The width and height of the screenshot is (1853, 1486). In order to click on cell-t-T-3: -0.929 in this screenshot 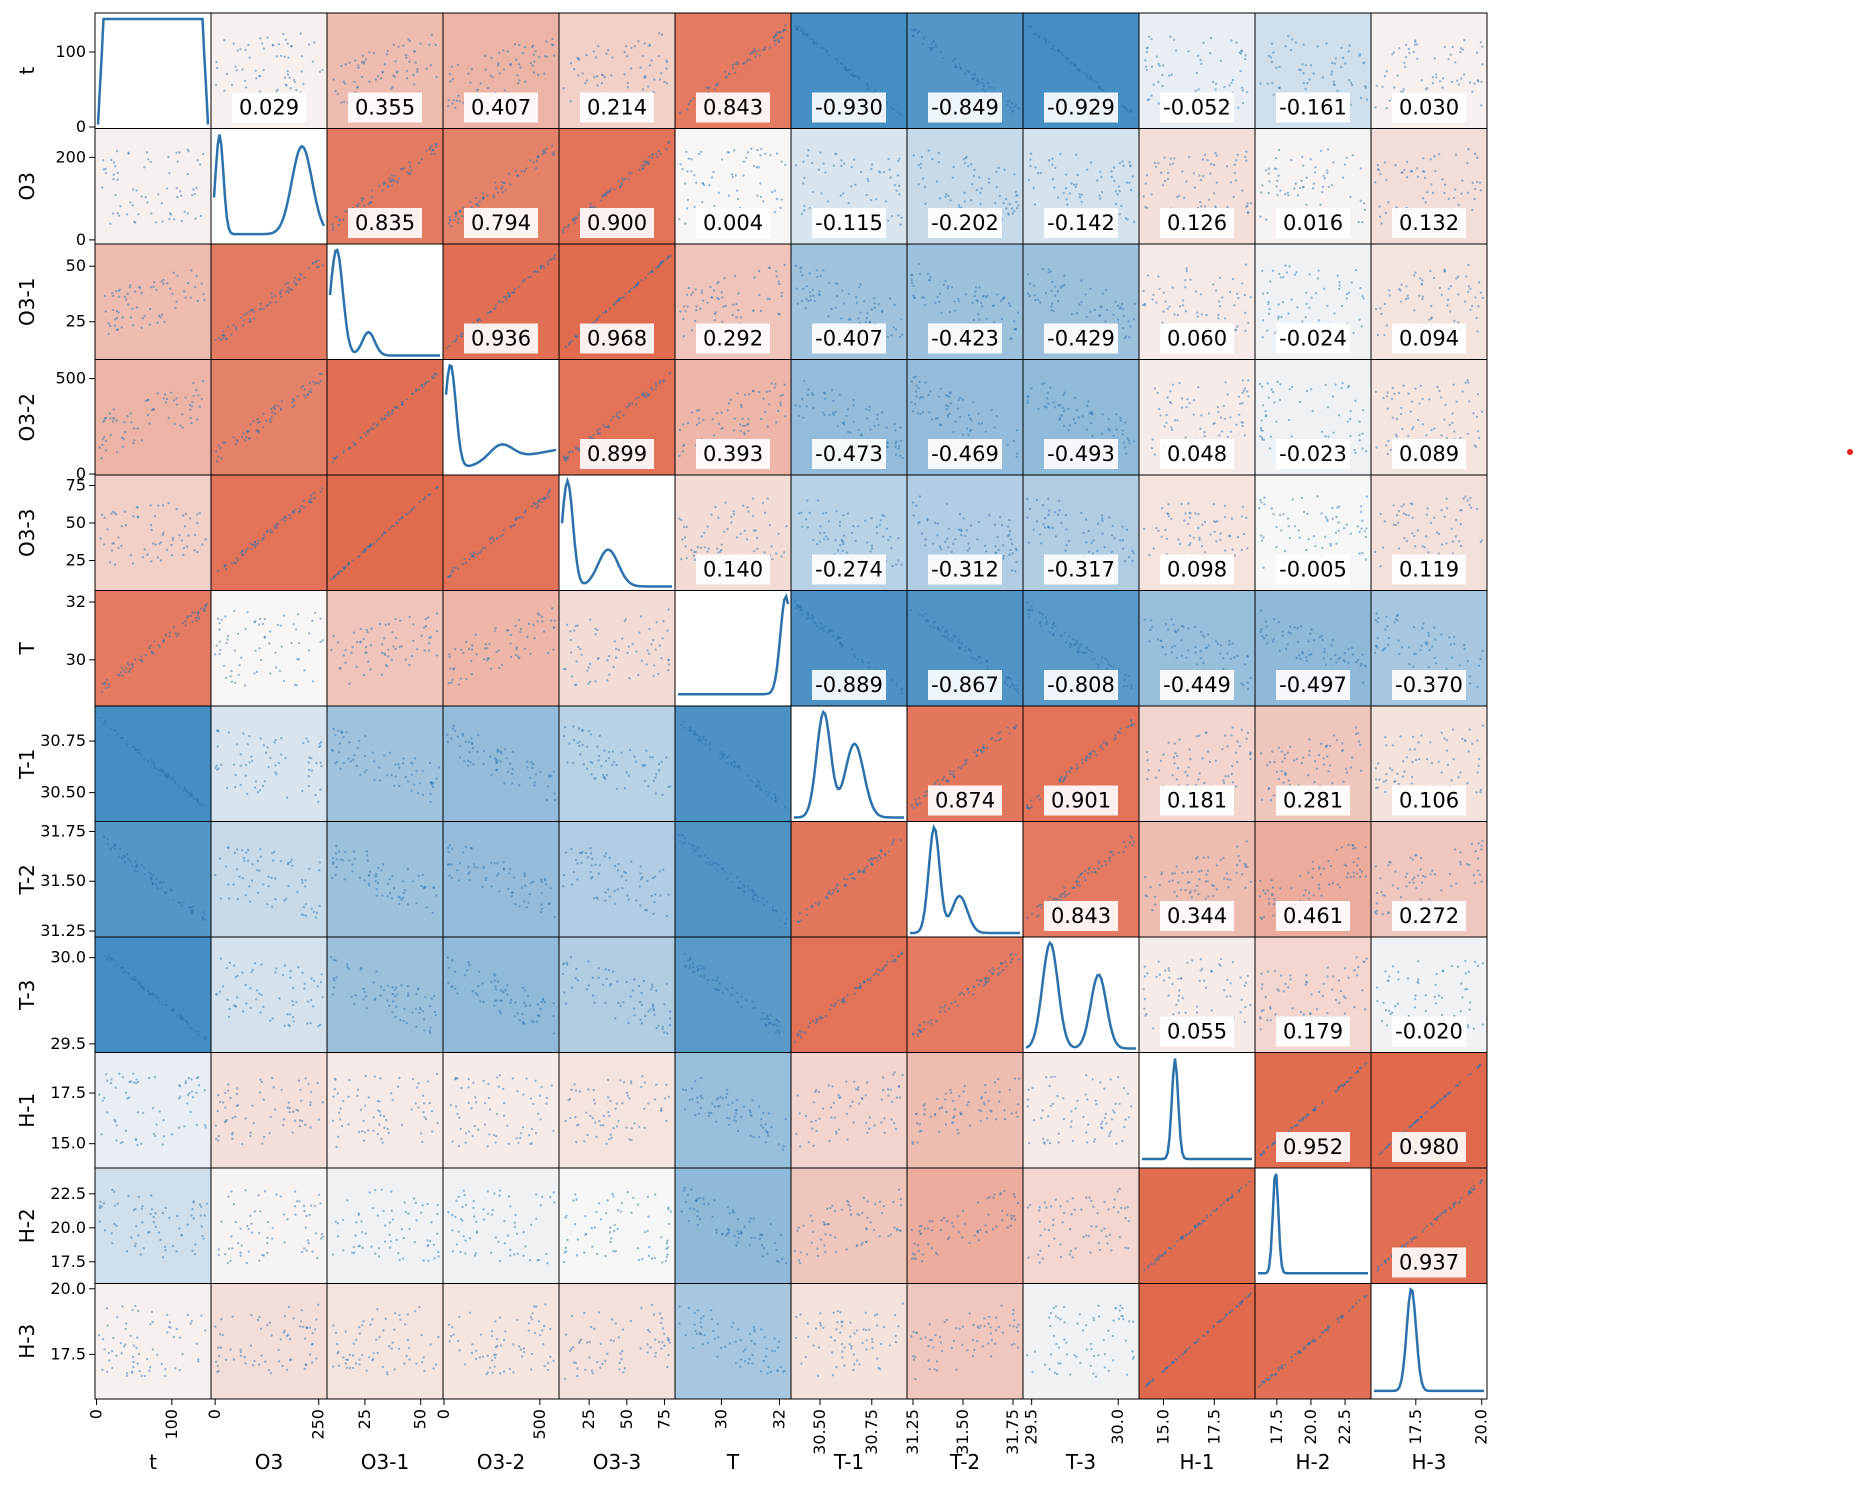, I will do `click(1081, 70)`.